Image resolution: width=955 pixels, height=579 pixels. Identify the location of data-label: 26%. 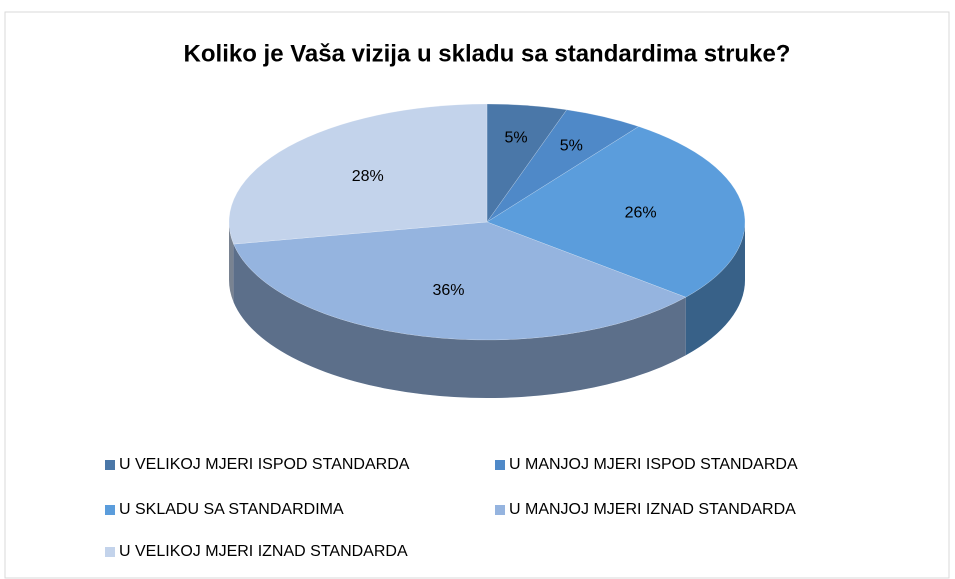
(641, 212).